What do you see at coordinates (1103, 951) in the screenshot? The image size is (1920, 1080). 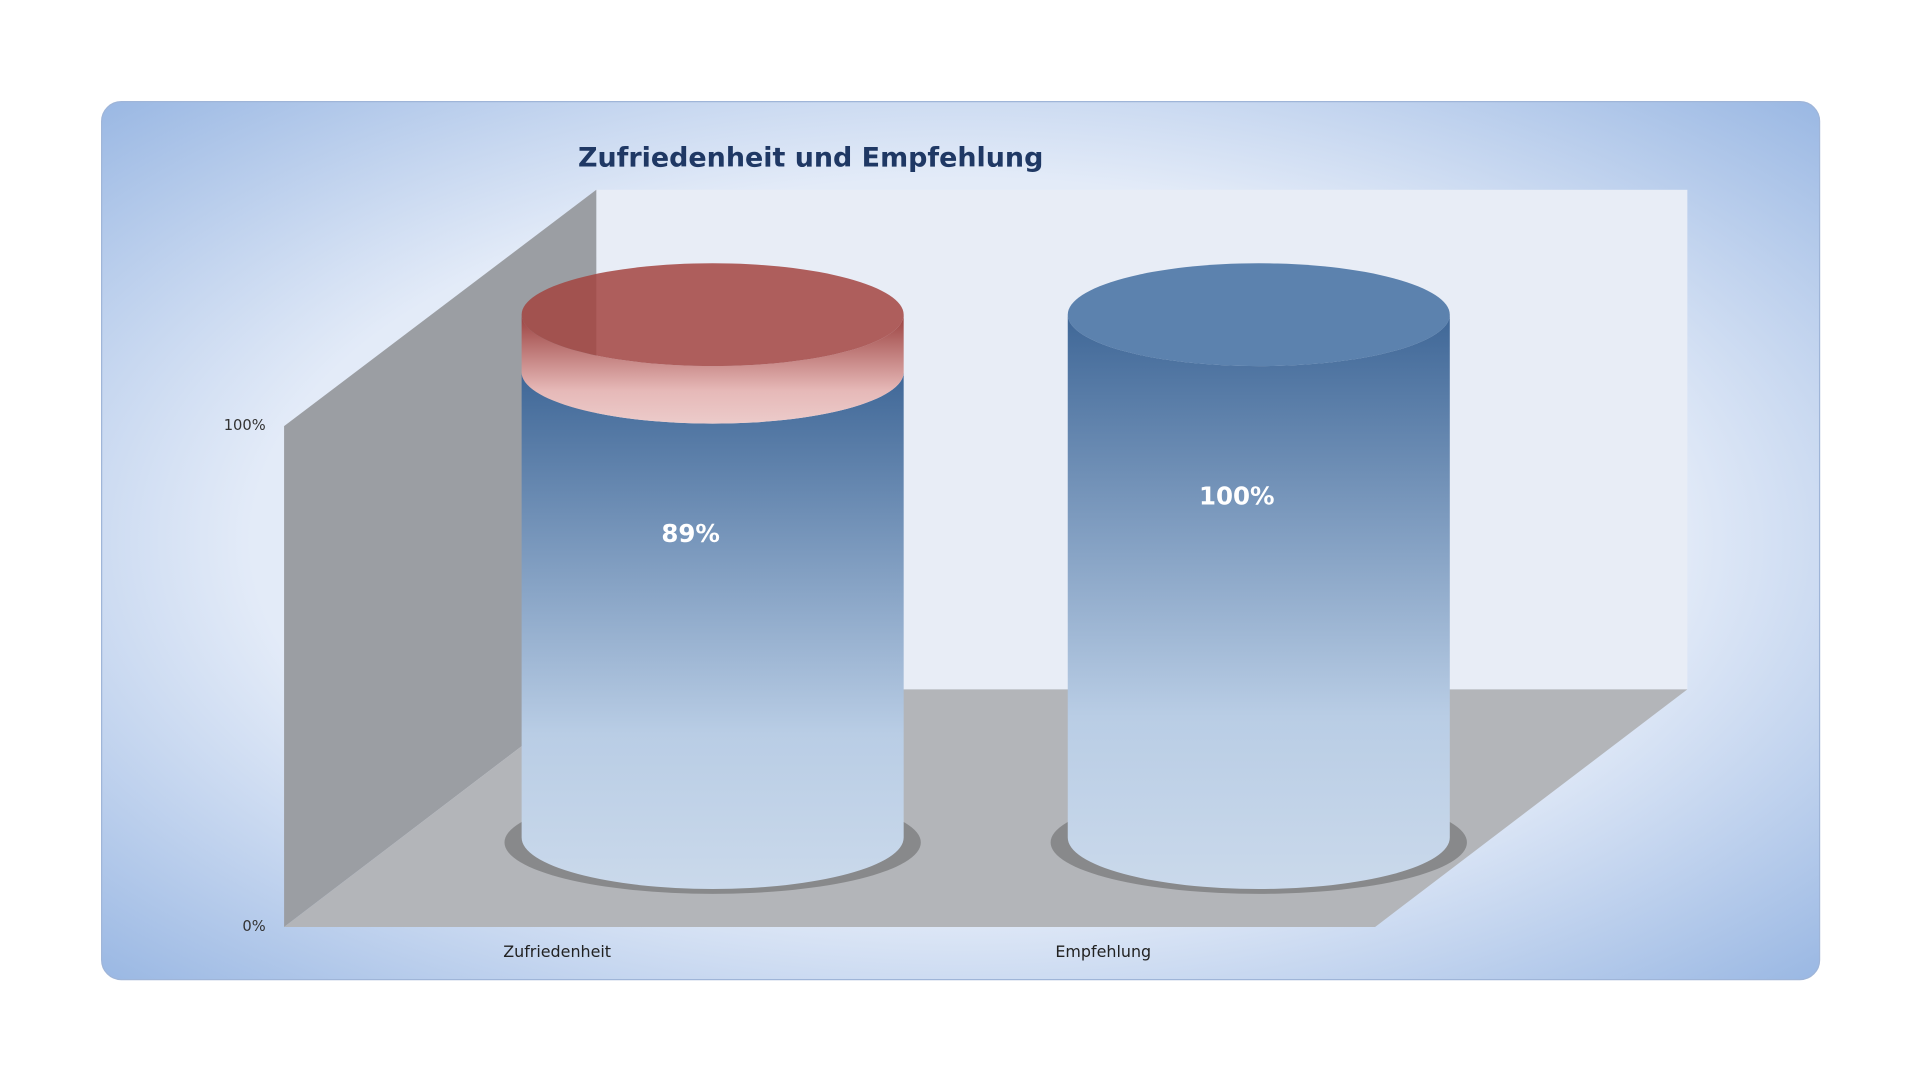 I see `x-tick-label: Empfehlung` at bounding box center [1103, 951].